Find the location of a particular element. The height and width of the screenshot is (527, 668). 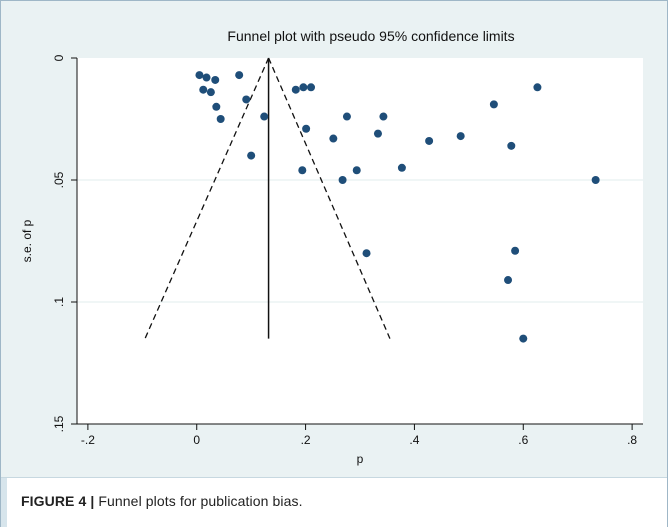

confidence-limit-right is located at coordinates (329, 198).